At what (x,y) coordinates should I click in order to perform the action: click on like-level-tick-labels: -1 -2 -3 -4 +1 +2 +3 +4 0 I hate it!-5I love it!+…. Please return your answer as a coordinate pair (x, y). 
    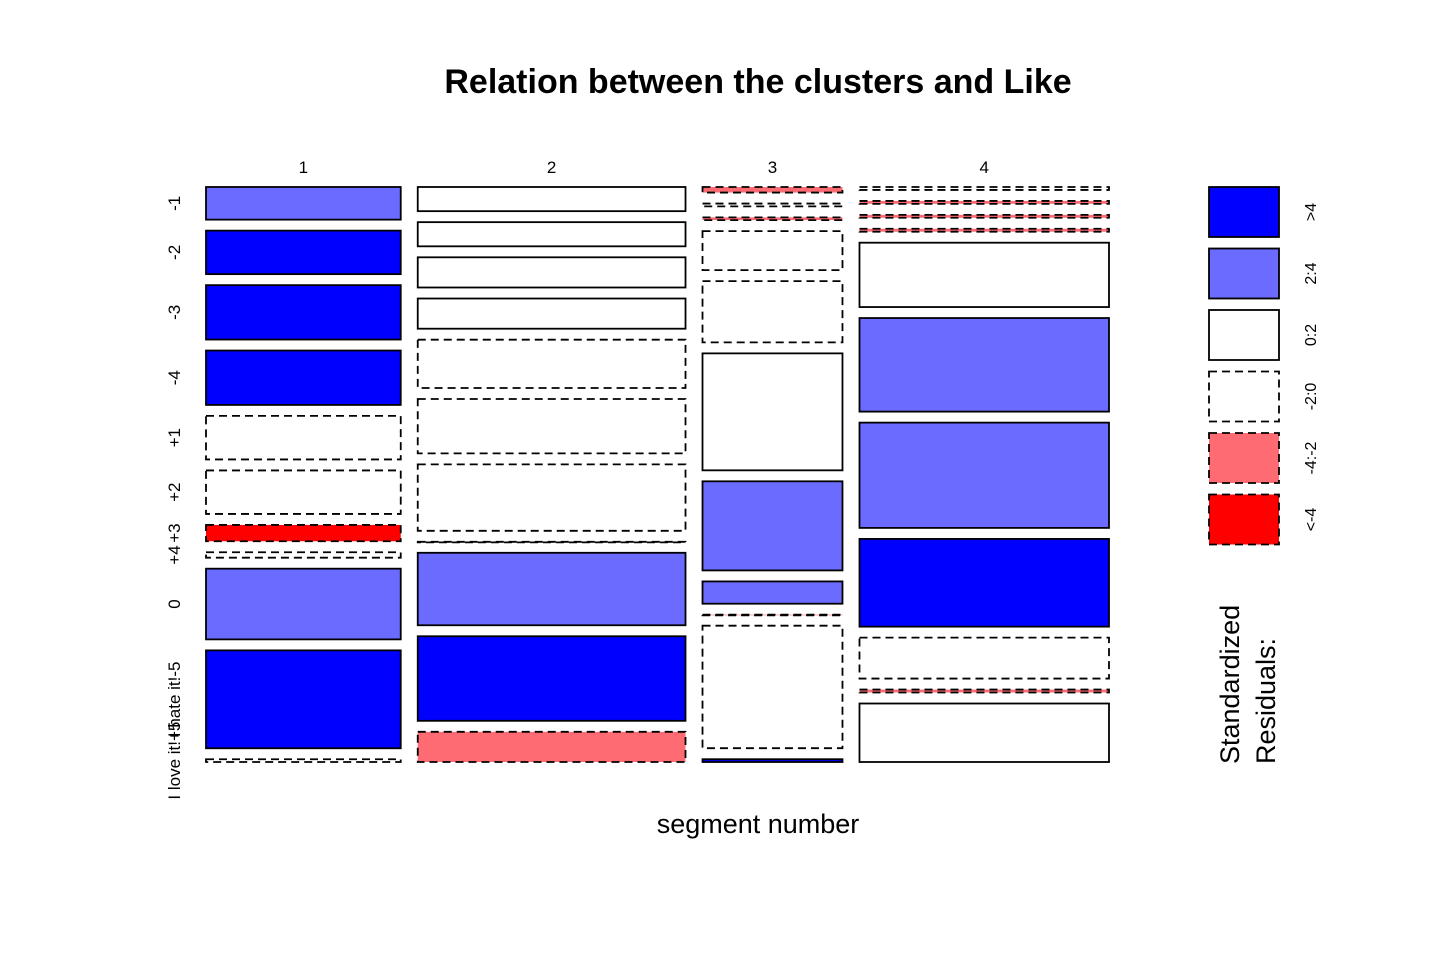
    Looking at the image, I should click on (174, 498).